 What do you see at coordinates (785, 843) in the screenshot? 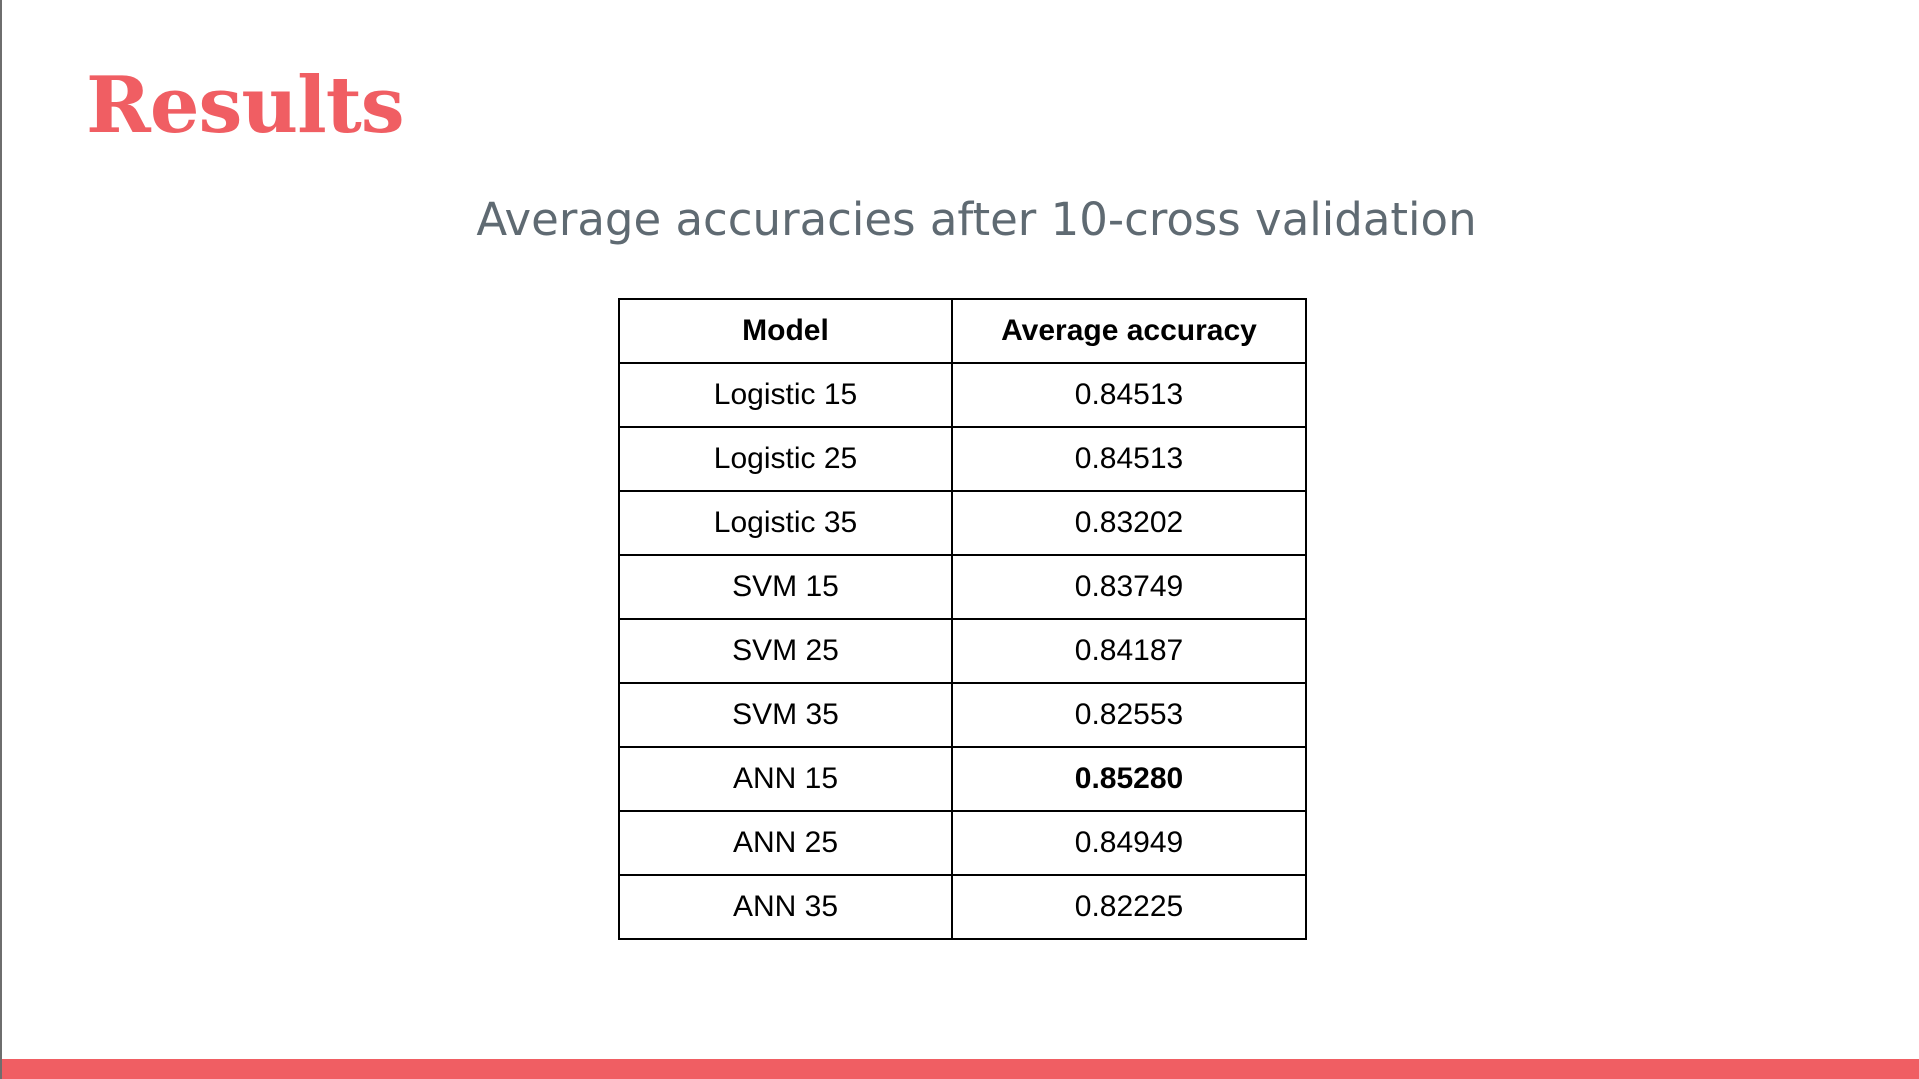
I see `model-cell: ANN 25` at bounding box center [785, 843].